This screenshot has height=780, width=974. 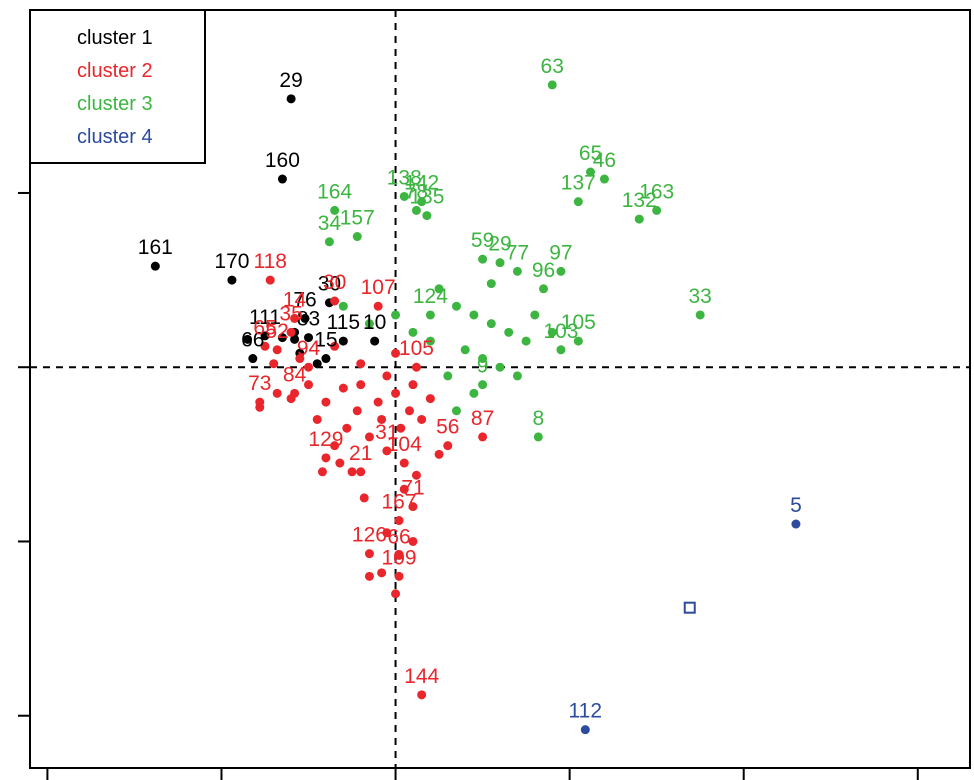 I want to click on legend: cluster 1 cluster 2 cluster 3 cluster 4, so click(x=117, y=86).